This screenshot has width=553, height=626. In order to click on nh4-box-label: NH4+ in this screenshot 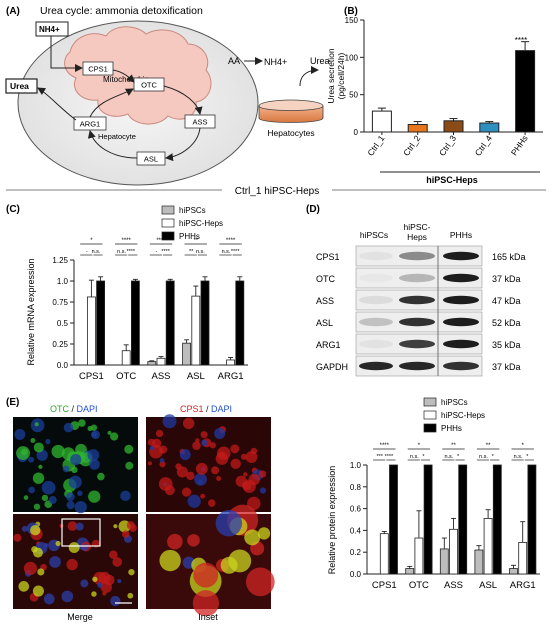, I will do `click(49, 29)`.